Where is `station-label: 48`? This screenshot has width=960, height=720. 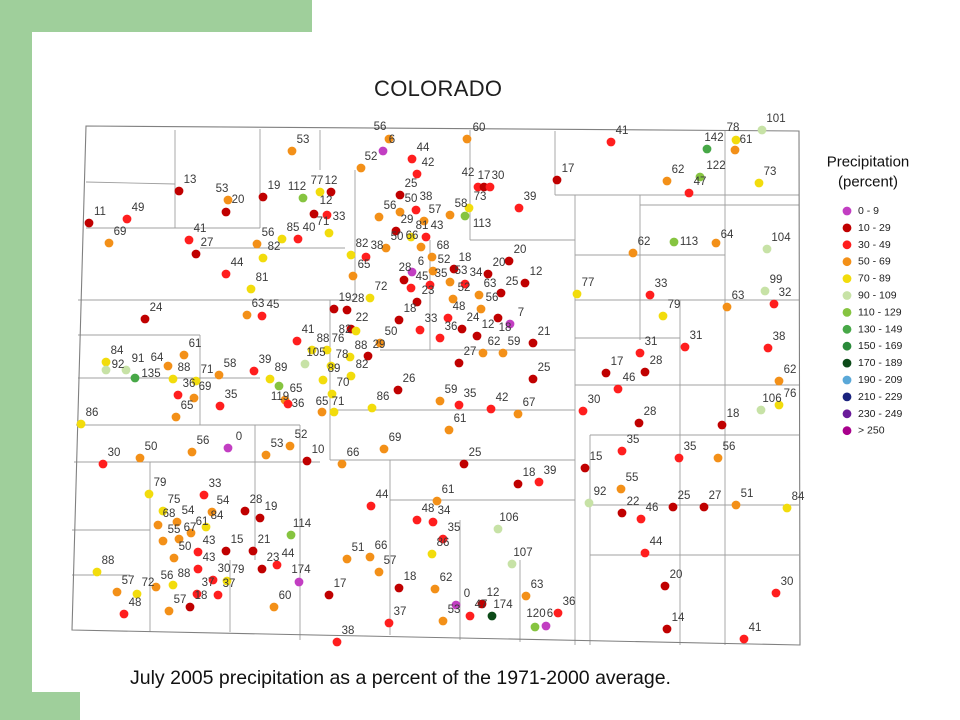
station-label: 48 is located at coordinates (428, 509).